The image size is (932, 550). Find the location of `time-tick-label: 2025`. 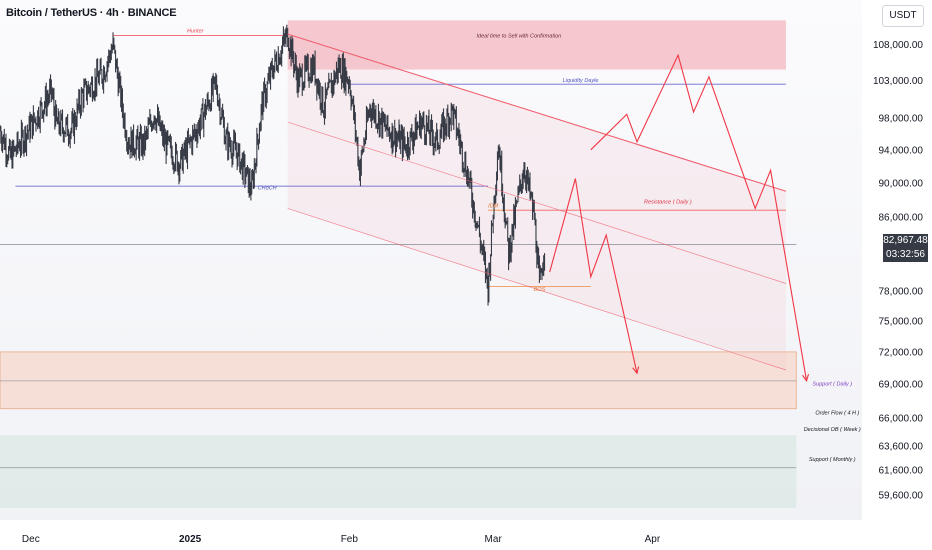

time-tick-label: 2025 is located at coordinates (190, 539).